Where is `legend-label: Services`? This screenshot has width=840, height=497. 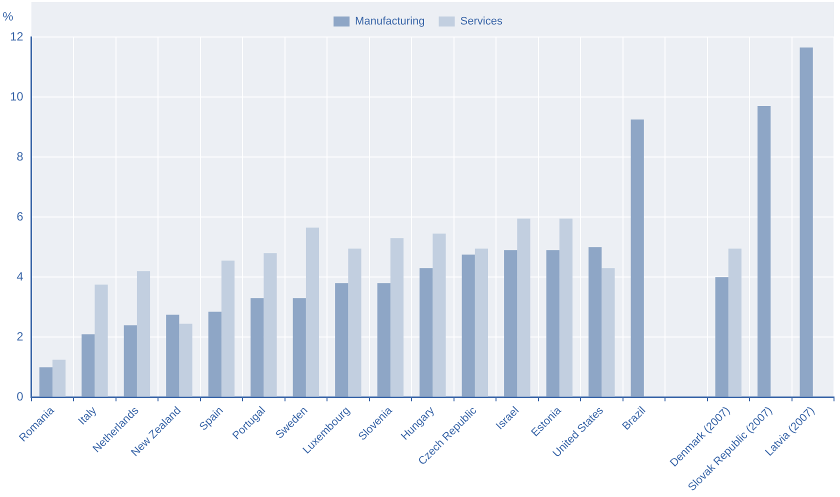
legend-label: Services is located at coordinates (481, 22).